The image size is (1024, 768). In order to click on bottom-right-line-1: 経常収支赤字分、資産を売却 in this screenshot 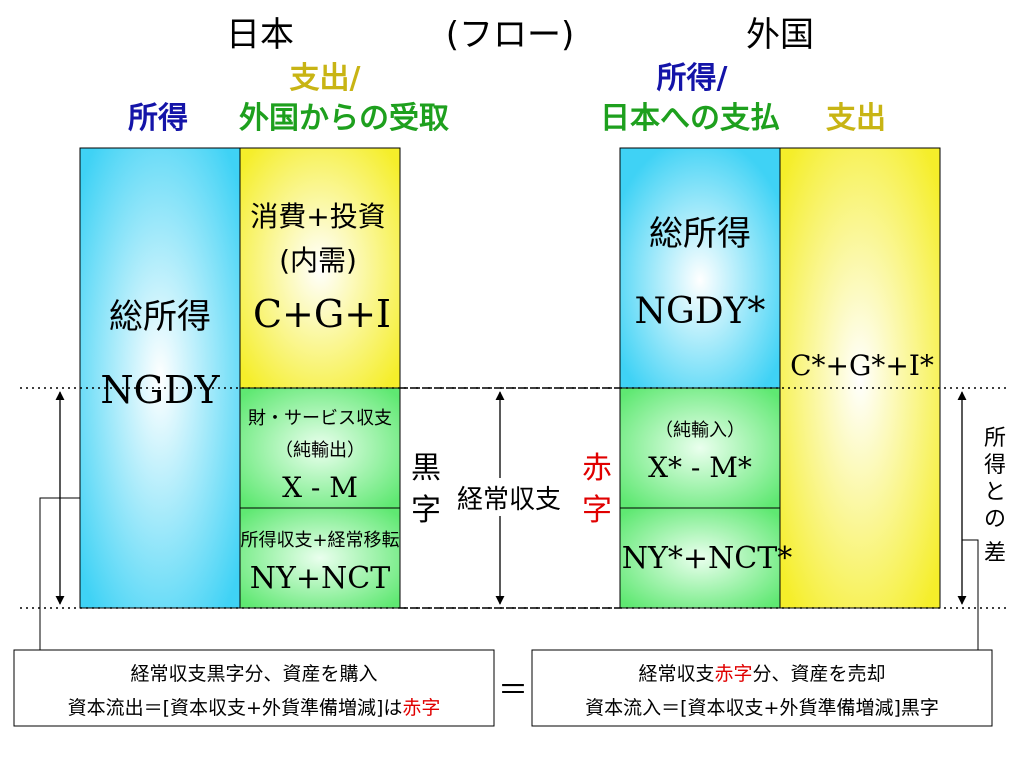, I will do `click(761, 674)`.